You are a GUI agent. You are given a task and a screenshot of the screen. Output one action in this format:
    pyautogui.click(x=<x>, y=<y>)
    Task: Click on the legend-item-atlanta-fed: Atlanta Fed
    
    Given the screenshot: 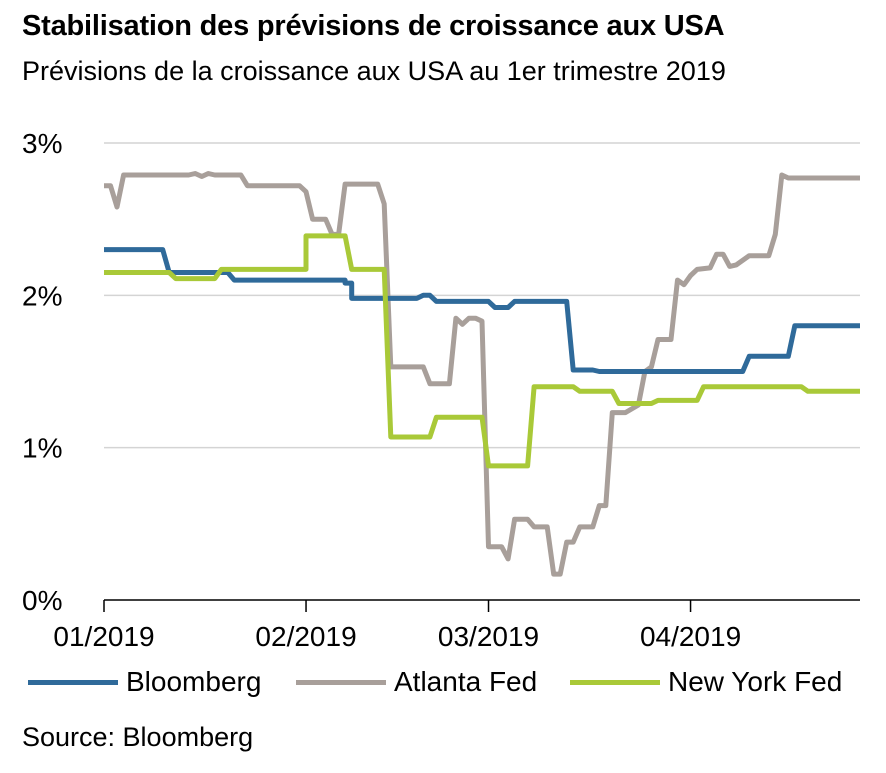 What is the action you would take?
    pyautogui.click(x=416, y=682)
    